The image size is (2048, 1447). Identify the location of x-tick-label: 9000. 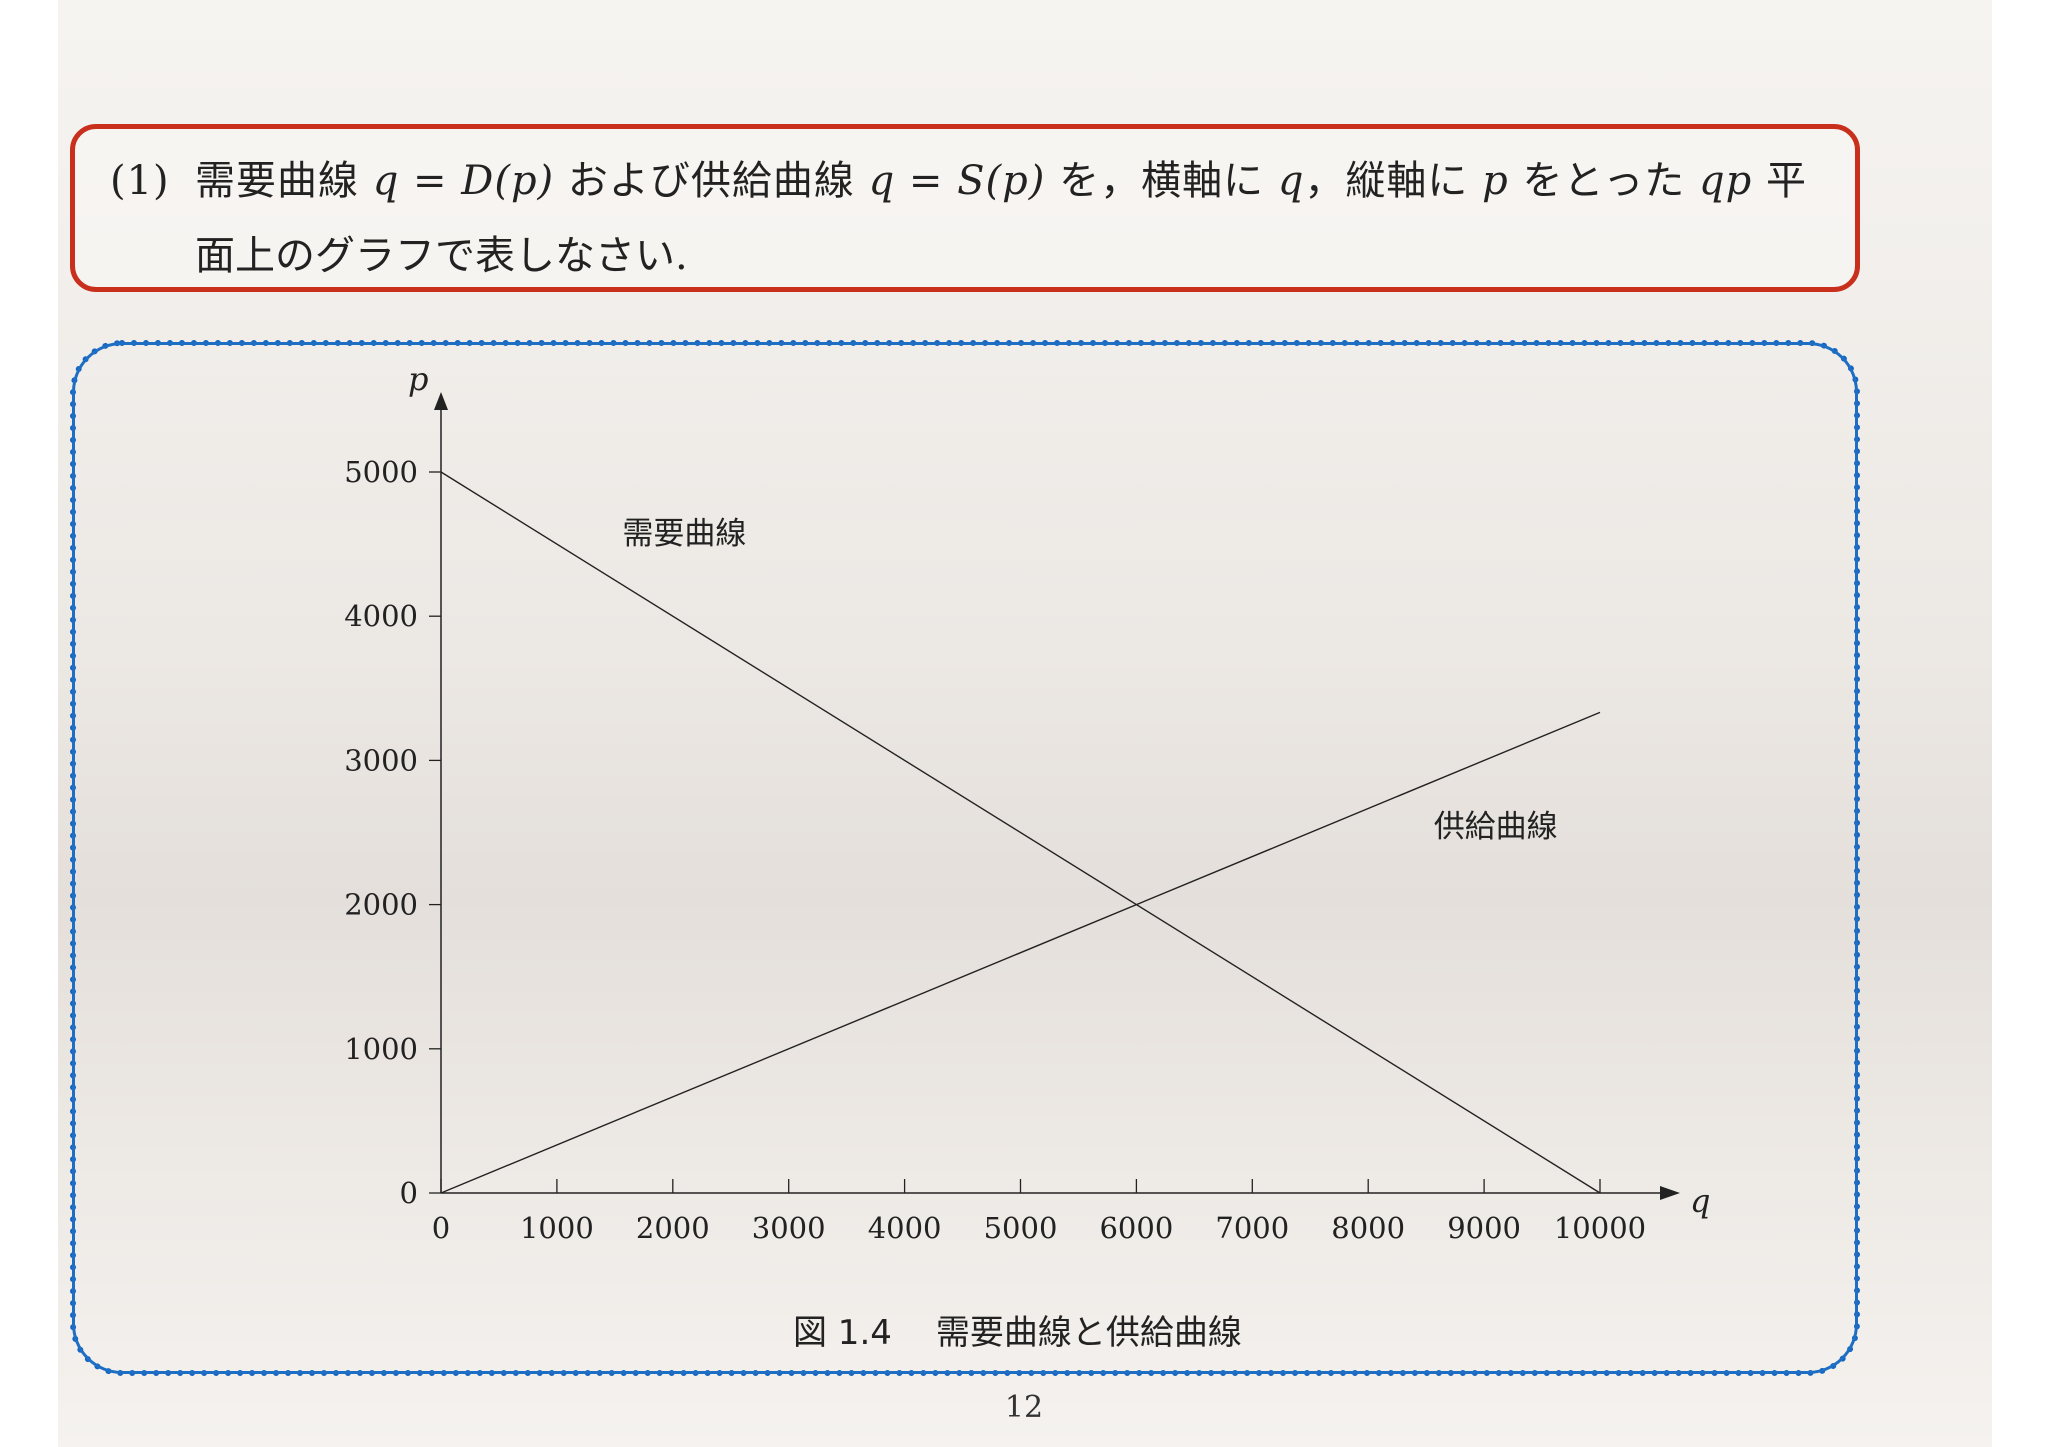
(1484, 1228).